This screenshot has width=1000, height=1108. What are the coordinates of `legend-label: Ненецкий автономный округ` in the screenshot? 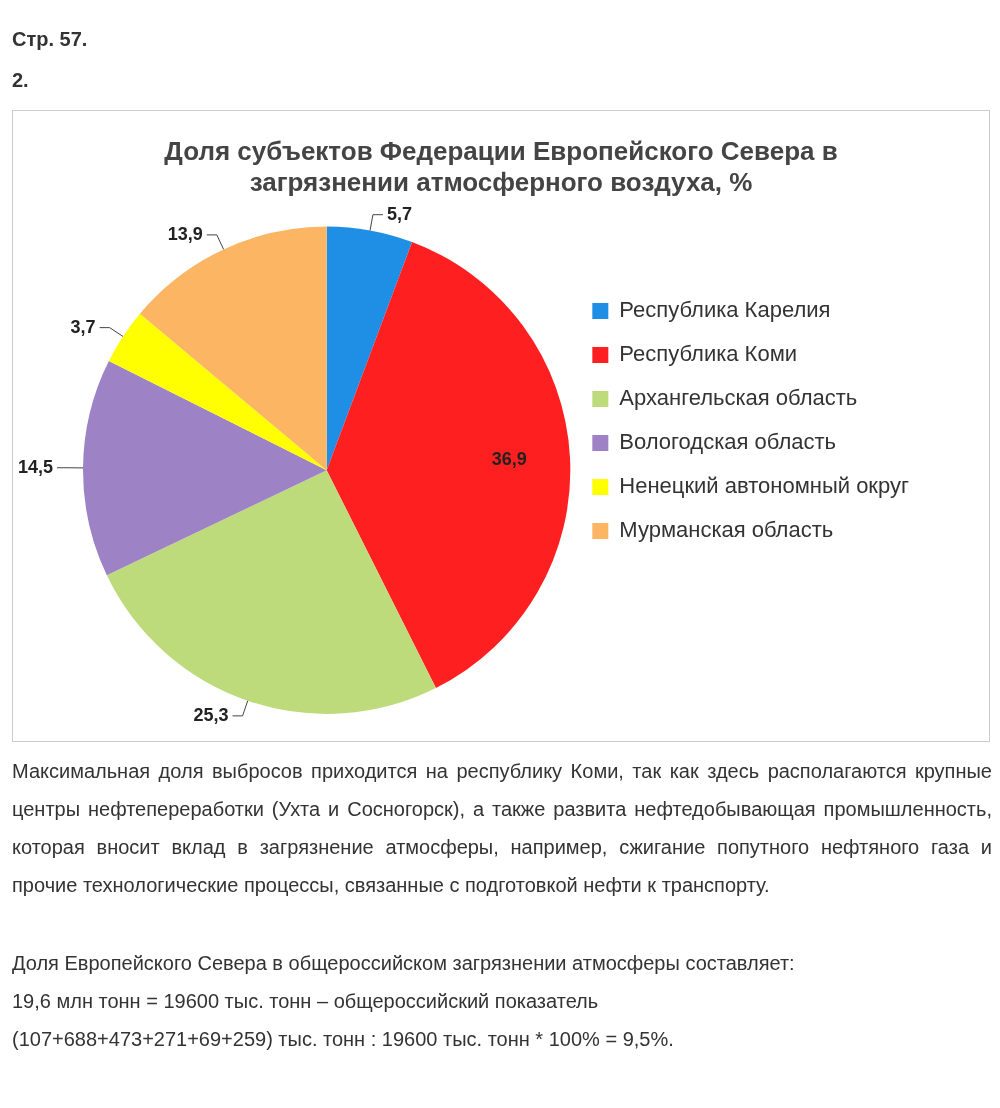 It's located at (764, 486).